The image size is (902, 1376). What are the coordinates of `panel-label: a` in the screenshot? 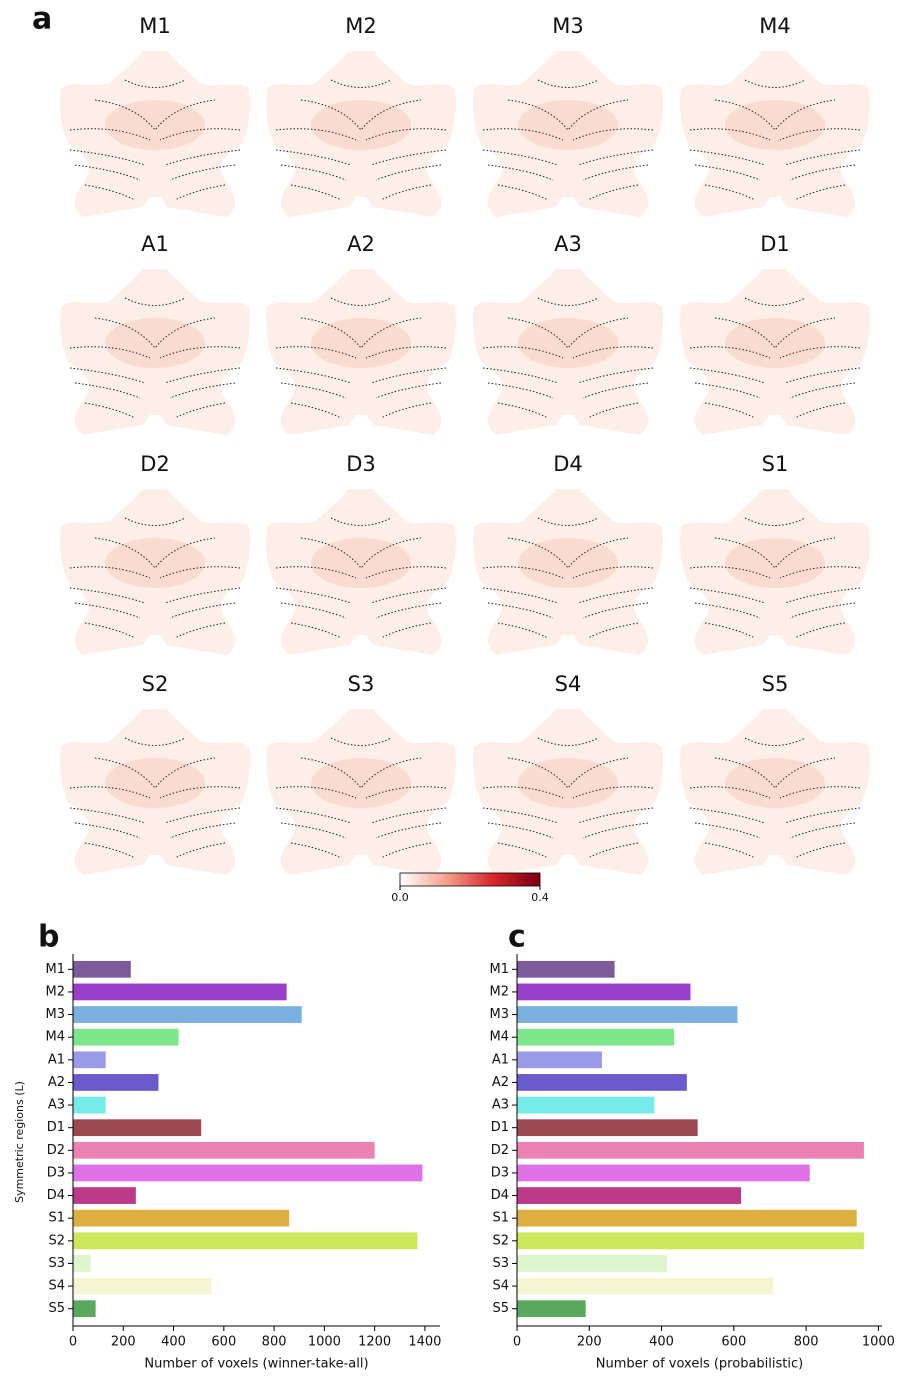 It's located at (42, 19).